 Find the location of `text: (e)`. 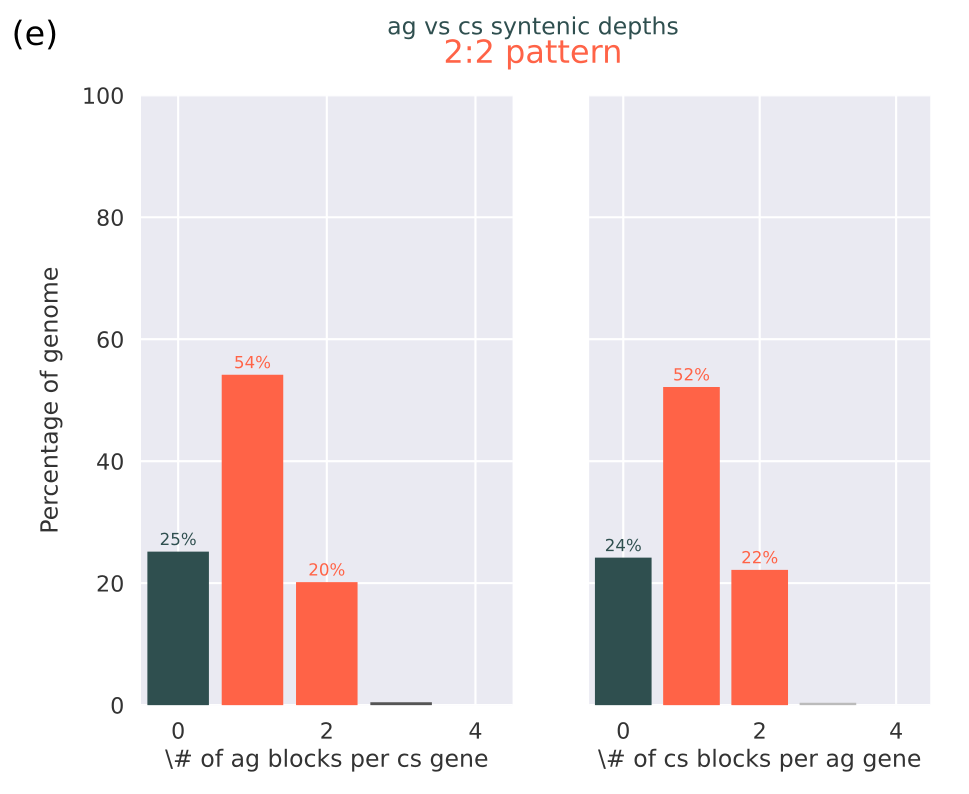

text: (e) is located at coordinates (35, 35).